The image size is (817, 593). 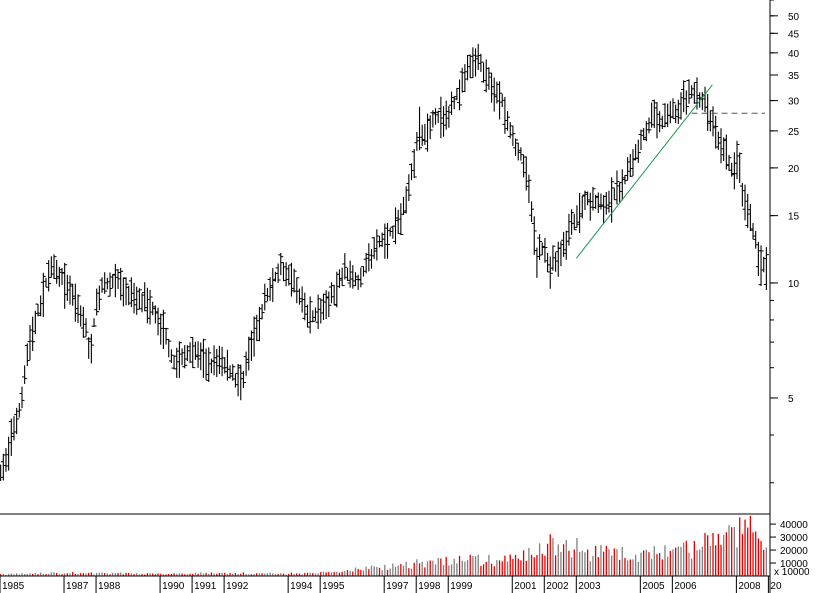 I want to click on price-tick-label: 50, so click(x=794, y=17).